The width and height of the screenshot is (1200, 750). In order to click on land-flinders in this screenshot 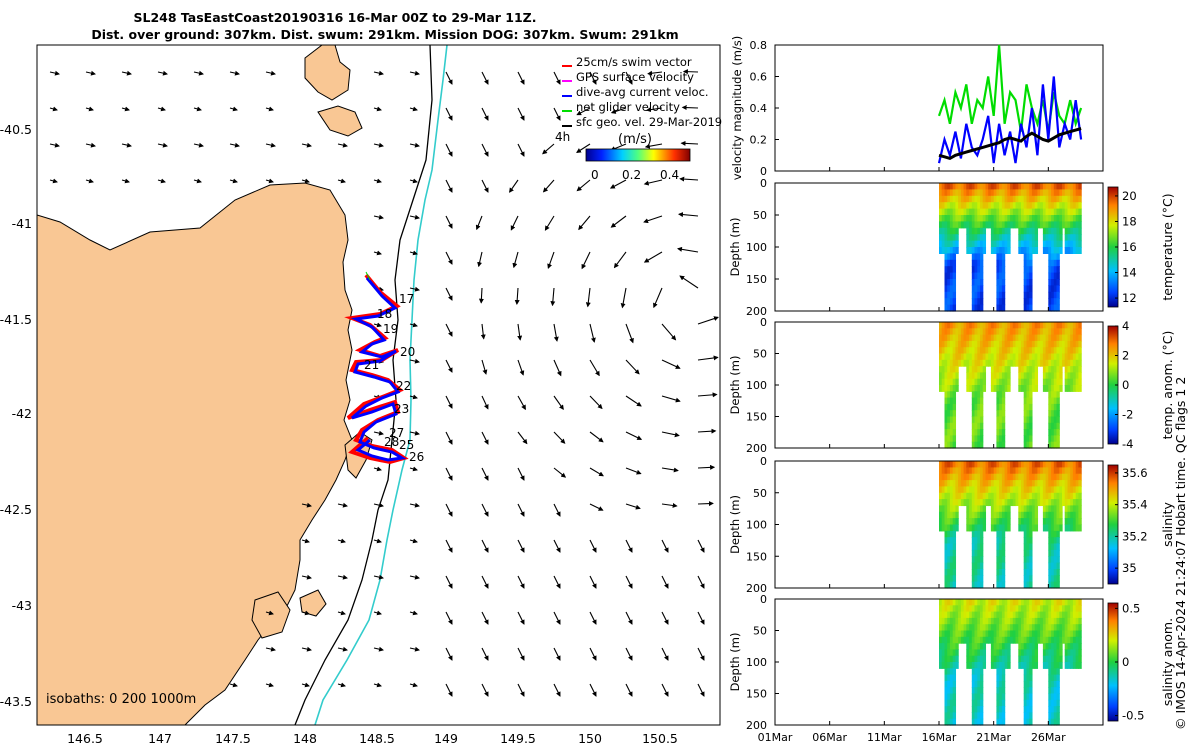, I will do `click(327, 73)`.